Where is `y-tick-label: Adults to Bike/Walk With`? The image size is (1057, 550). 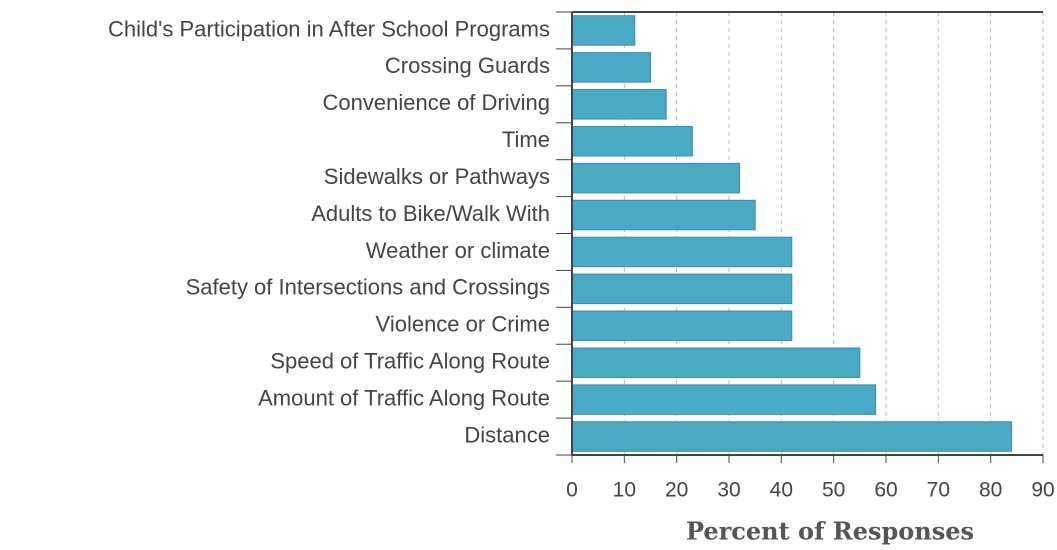 y-tick-label: Adults to Bike/Walk With is located at coordinates (430, 213).